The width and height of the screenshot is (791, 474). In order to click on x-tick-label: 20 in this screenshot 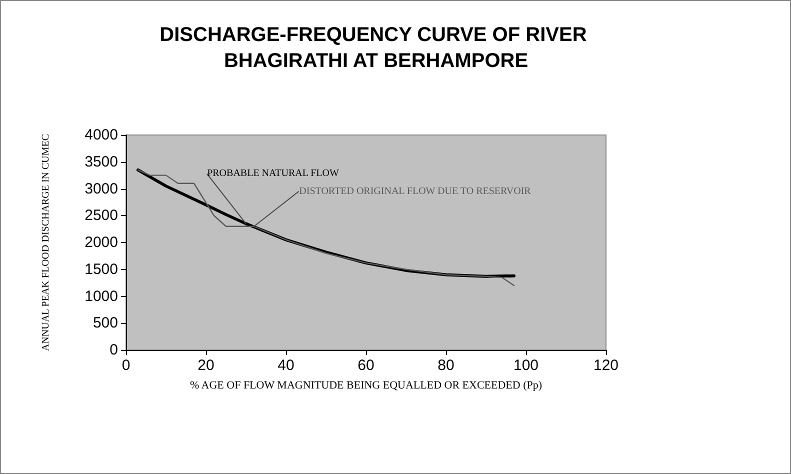, I will do `click(206, 365)`.